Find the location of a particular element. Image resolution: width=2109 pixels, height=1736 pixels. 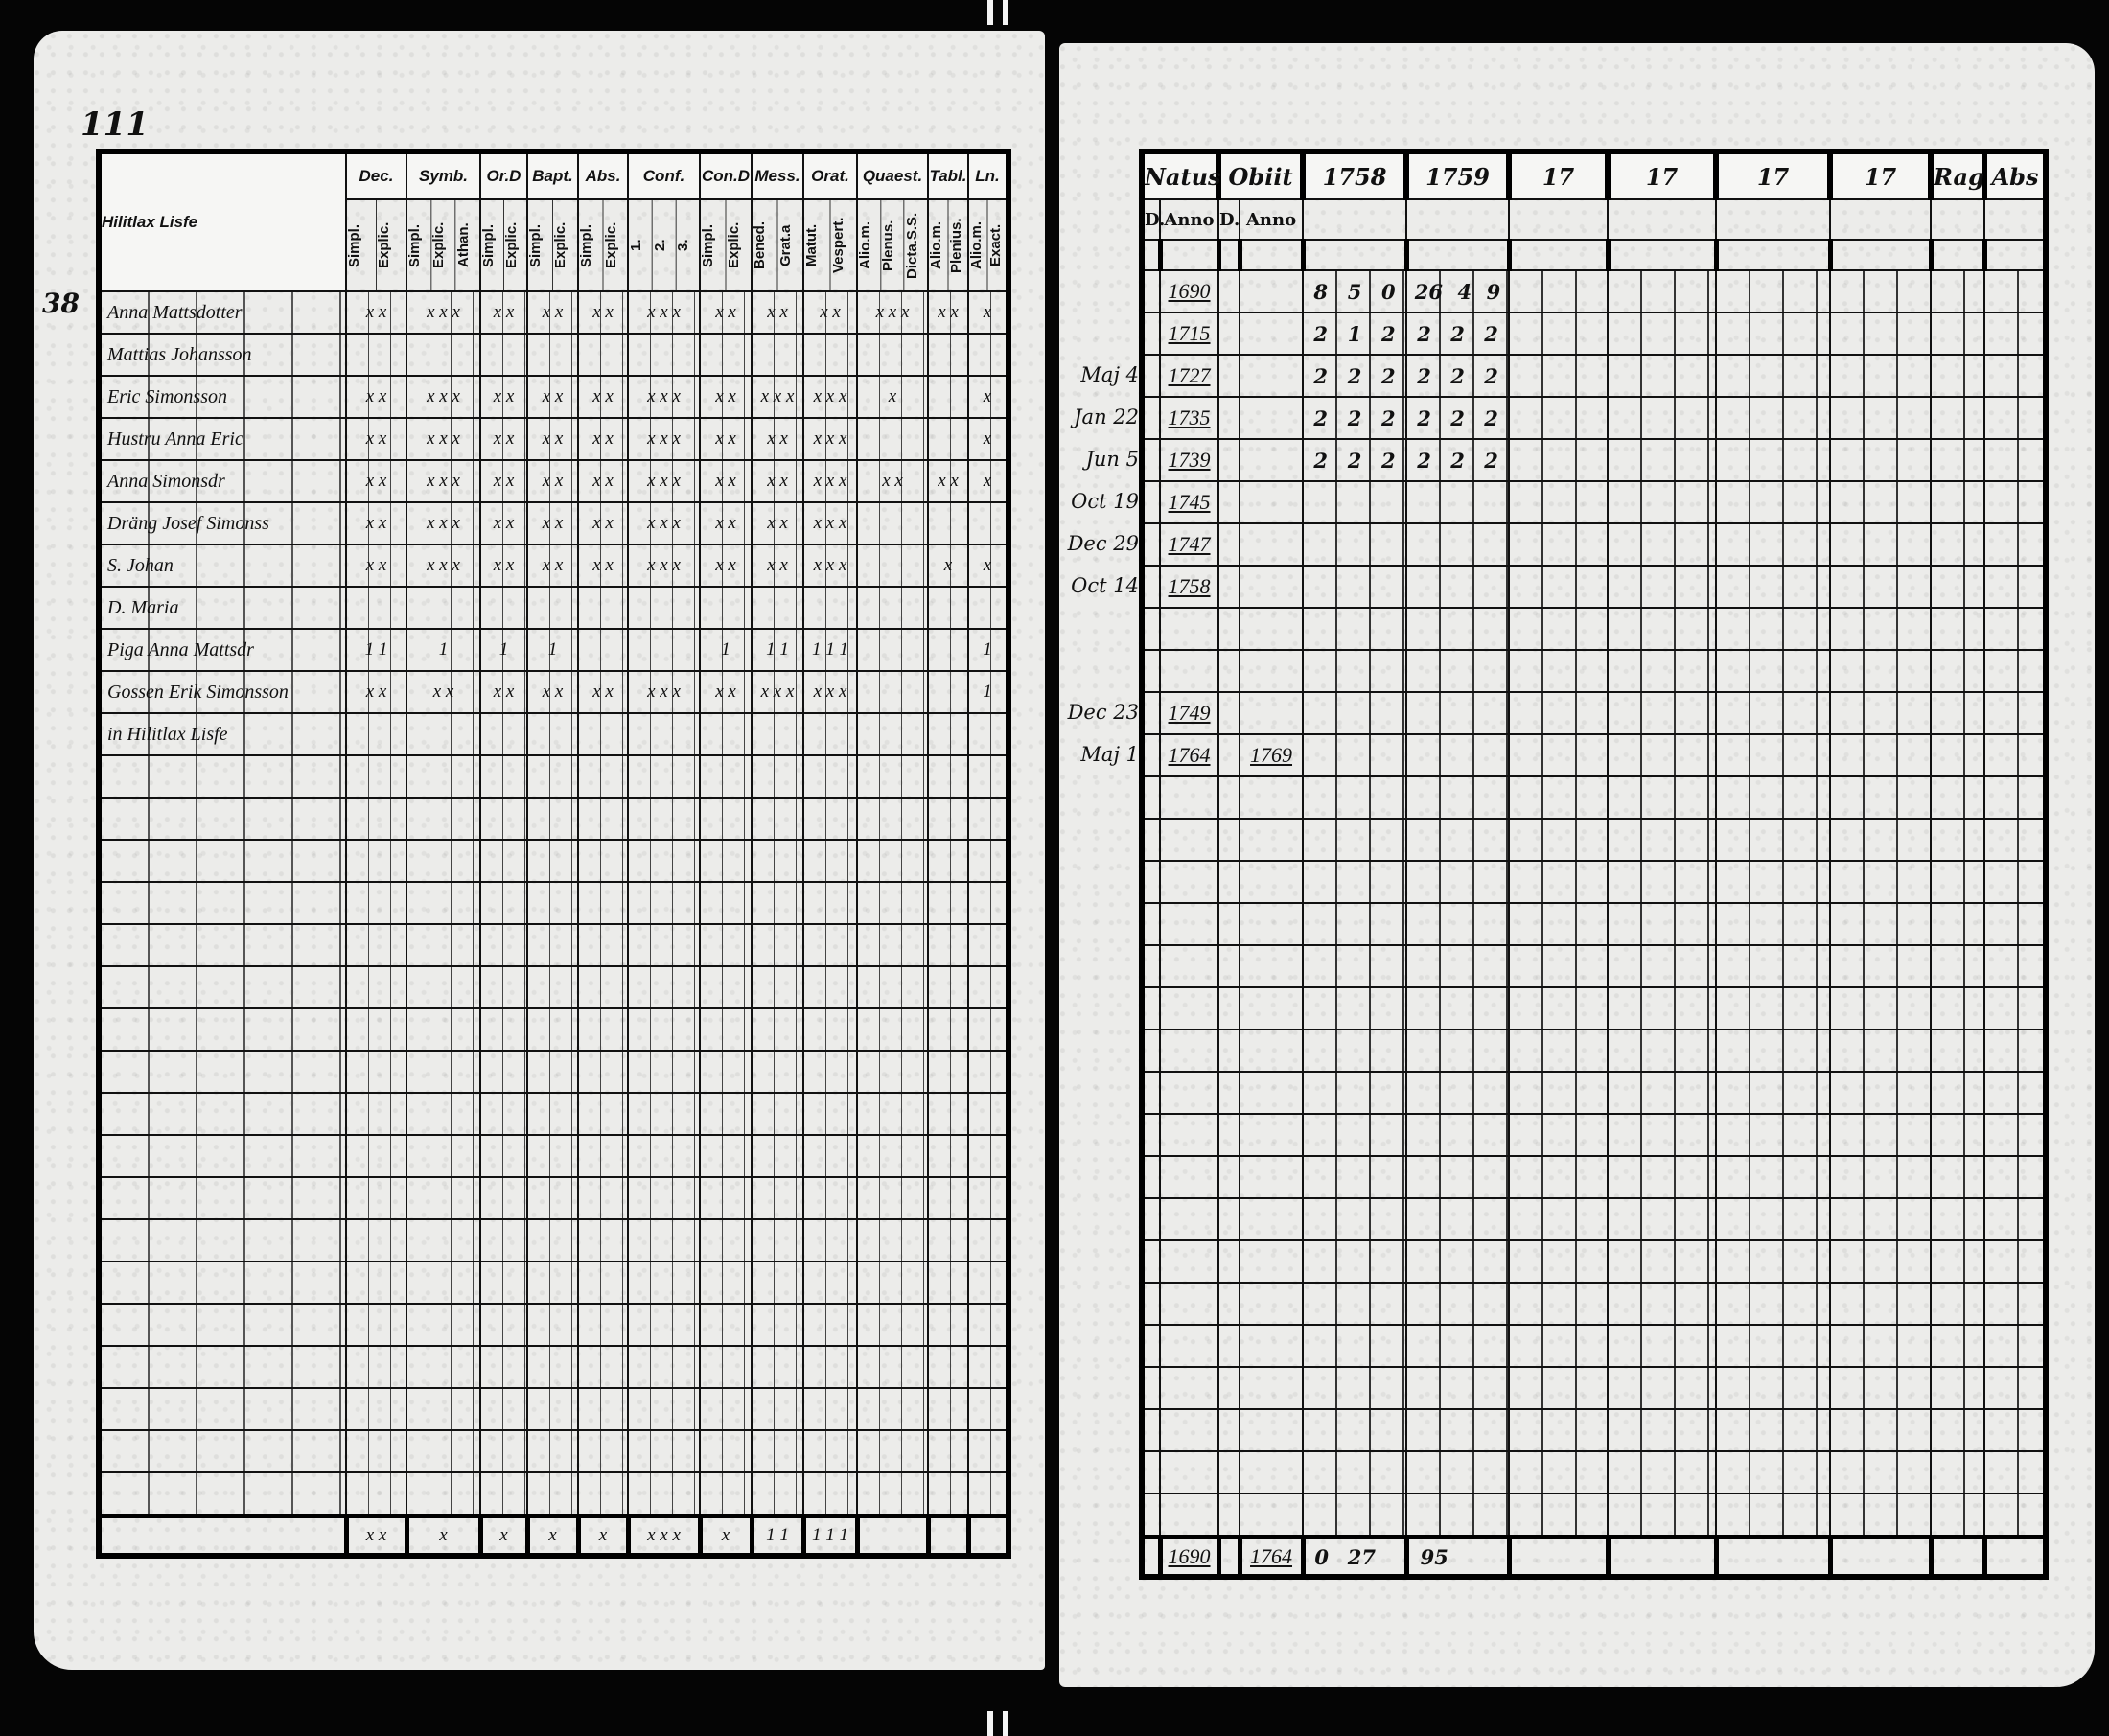

subcolumn-label: 1. is located at coordinates (640, 245).